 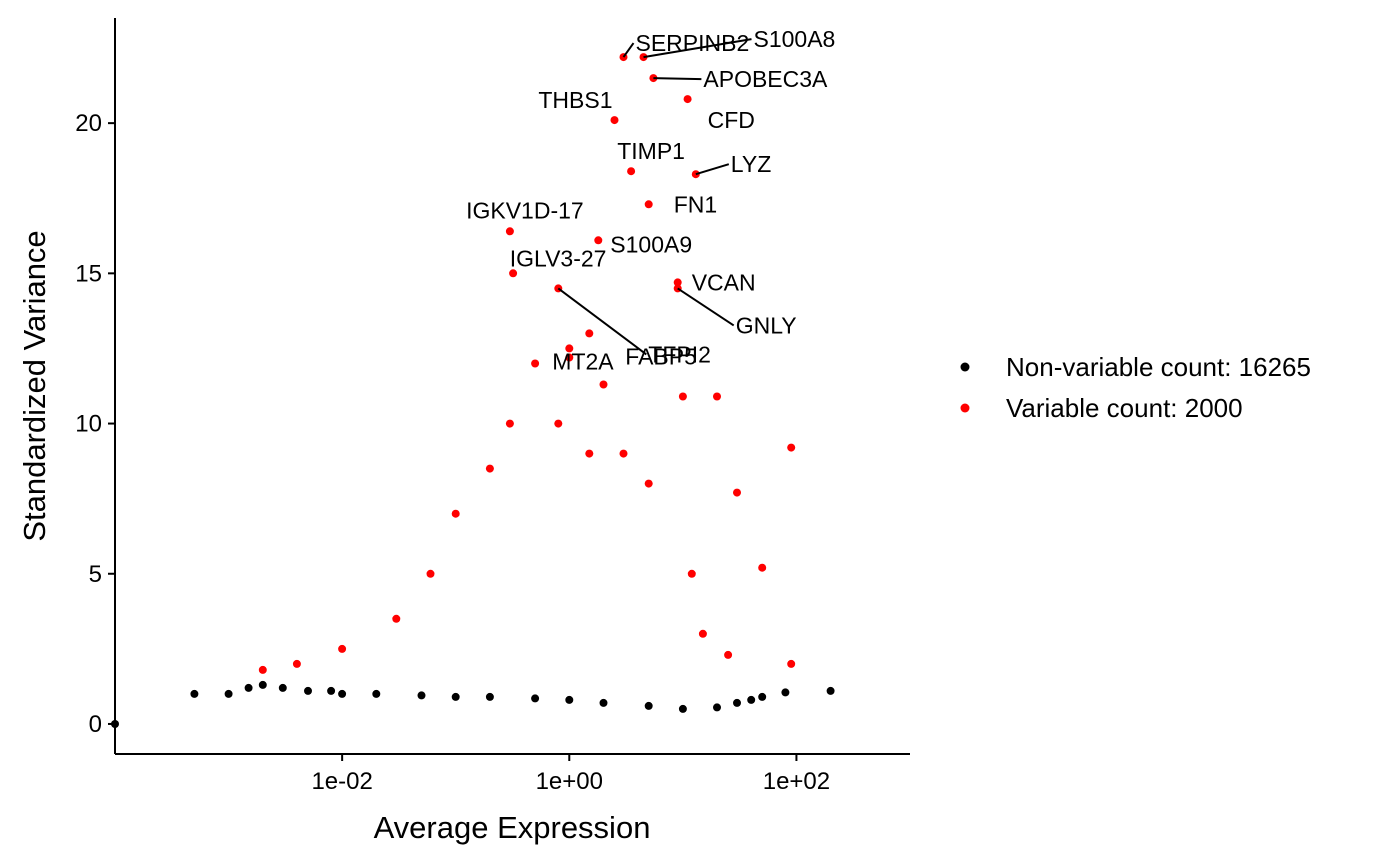 What do you see at coordinates (558, 258) in the screenshot?
I see `gene-label: IGLV3-27` at bounding box center [558, 258].